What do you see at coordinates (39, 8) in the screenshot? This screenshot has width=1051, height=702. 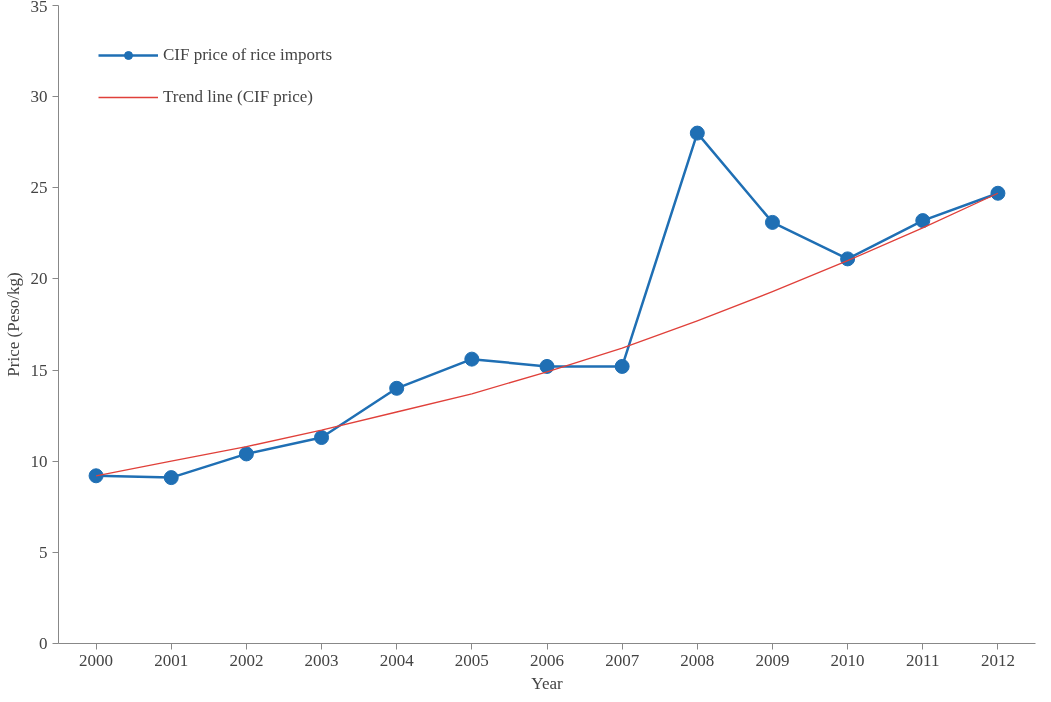 I see `y-tick-label: 35` at bounding box center [39, 8].